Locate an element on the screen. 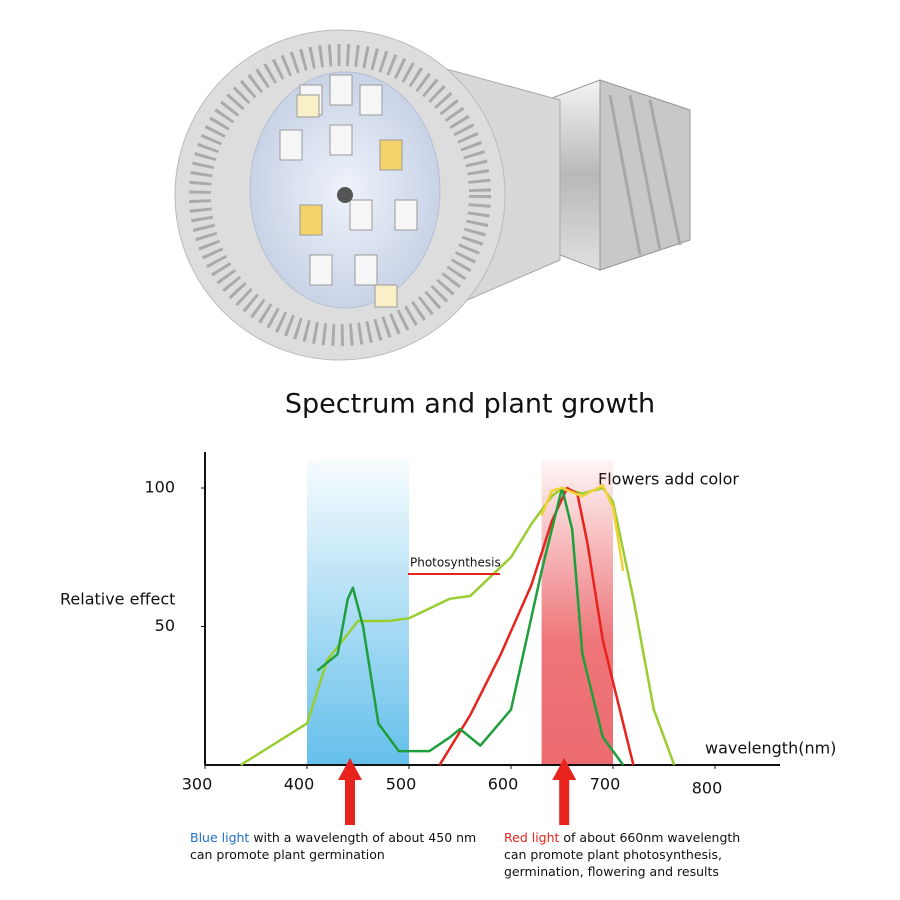 This screenshot has width=900, height=900. note-text: of about 660nm wavelength is located at coordinates (649, 837).